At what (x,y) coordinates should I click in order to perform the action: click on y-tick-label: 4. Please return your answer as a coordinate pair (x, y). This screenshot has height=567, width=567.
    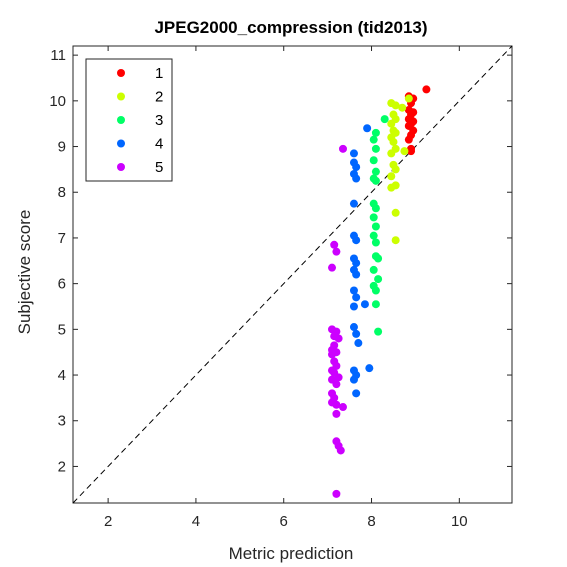
    Looking at the image, I should click on (62, 375).